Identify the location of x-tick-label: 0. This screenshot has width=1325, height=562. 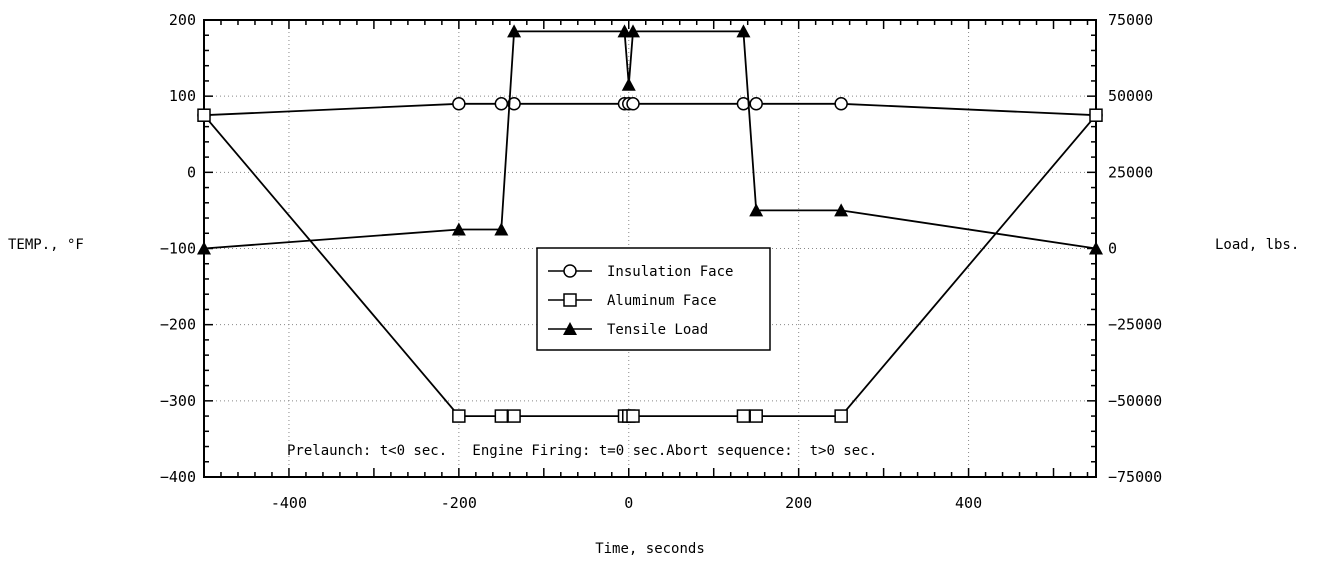
(628, 503).